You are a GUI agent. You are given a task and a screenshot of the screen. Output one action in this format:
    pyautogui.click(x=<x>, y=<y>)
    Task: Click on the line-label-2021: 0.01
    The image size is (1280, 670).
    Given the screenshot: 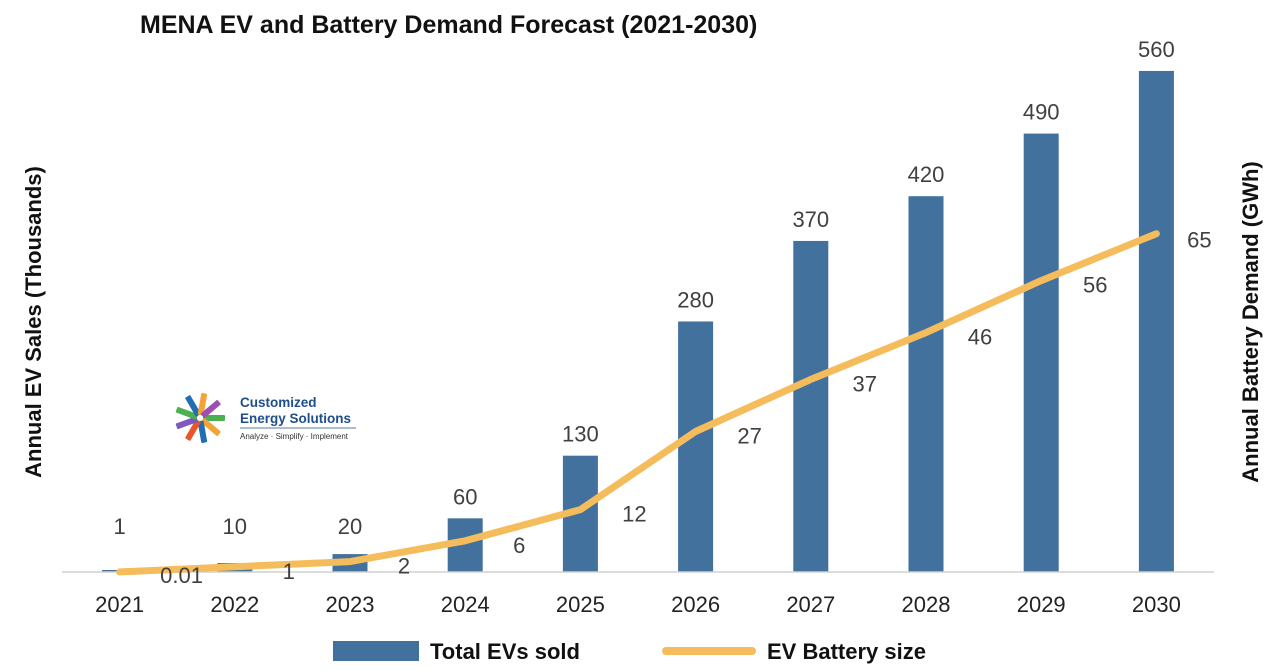 What is the action you would take?
    pyautogui.click(x=181, y=575)
    